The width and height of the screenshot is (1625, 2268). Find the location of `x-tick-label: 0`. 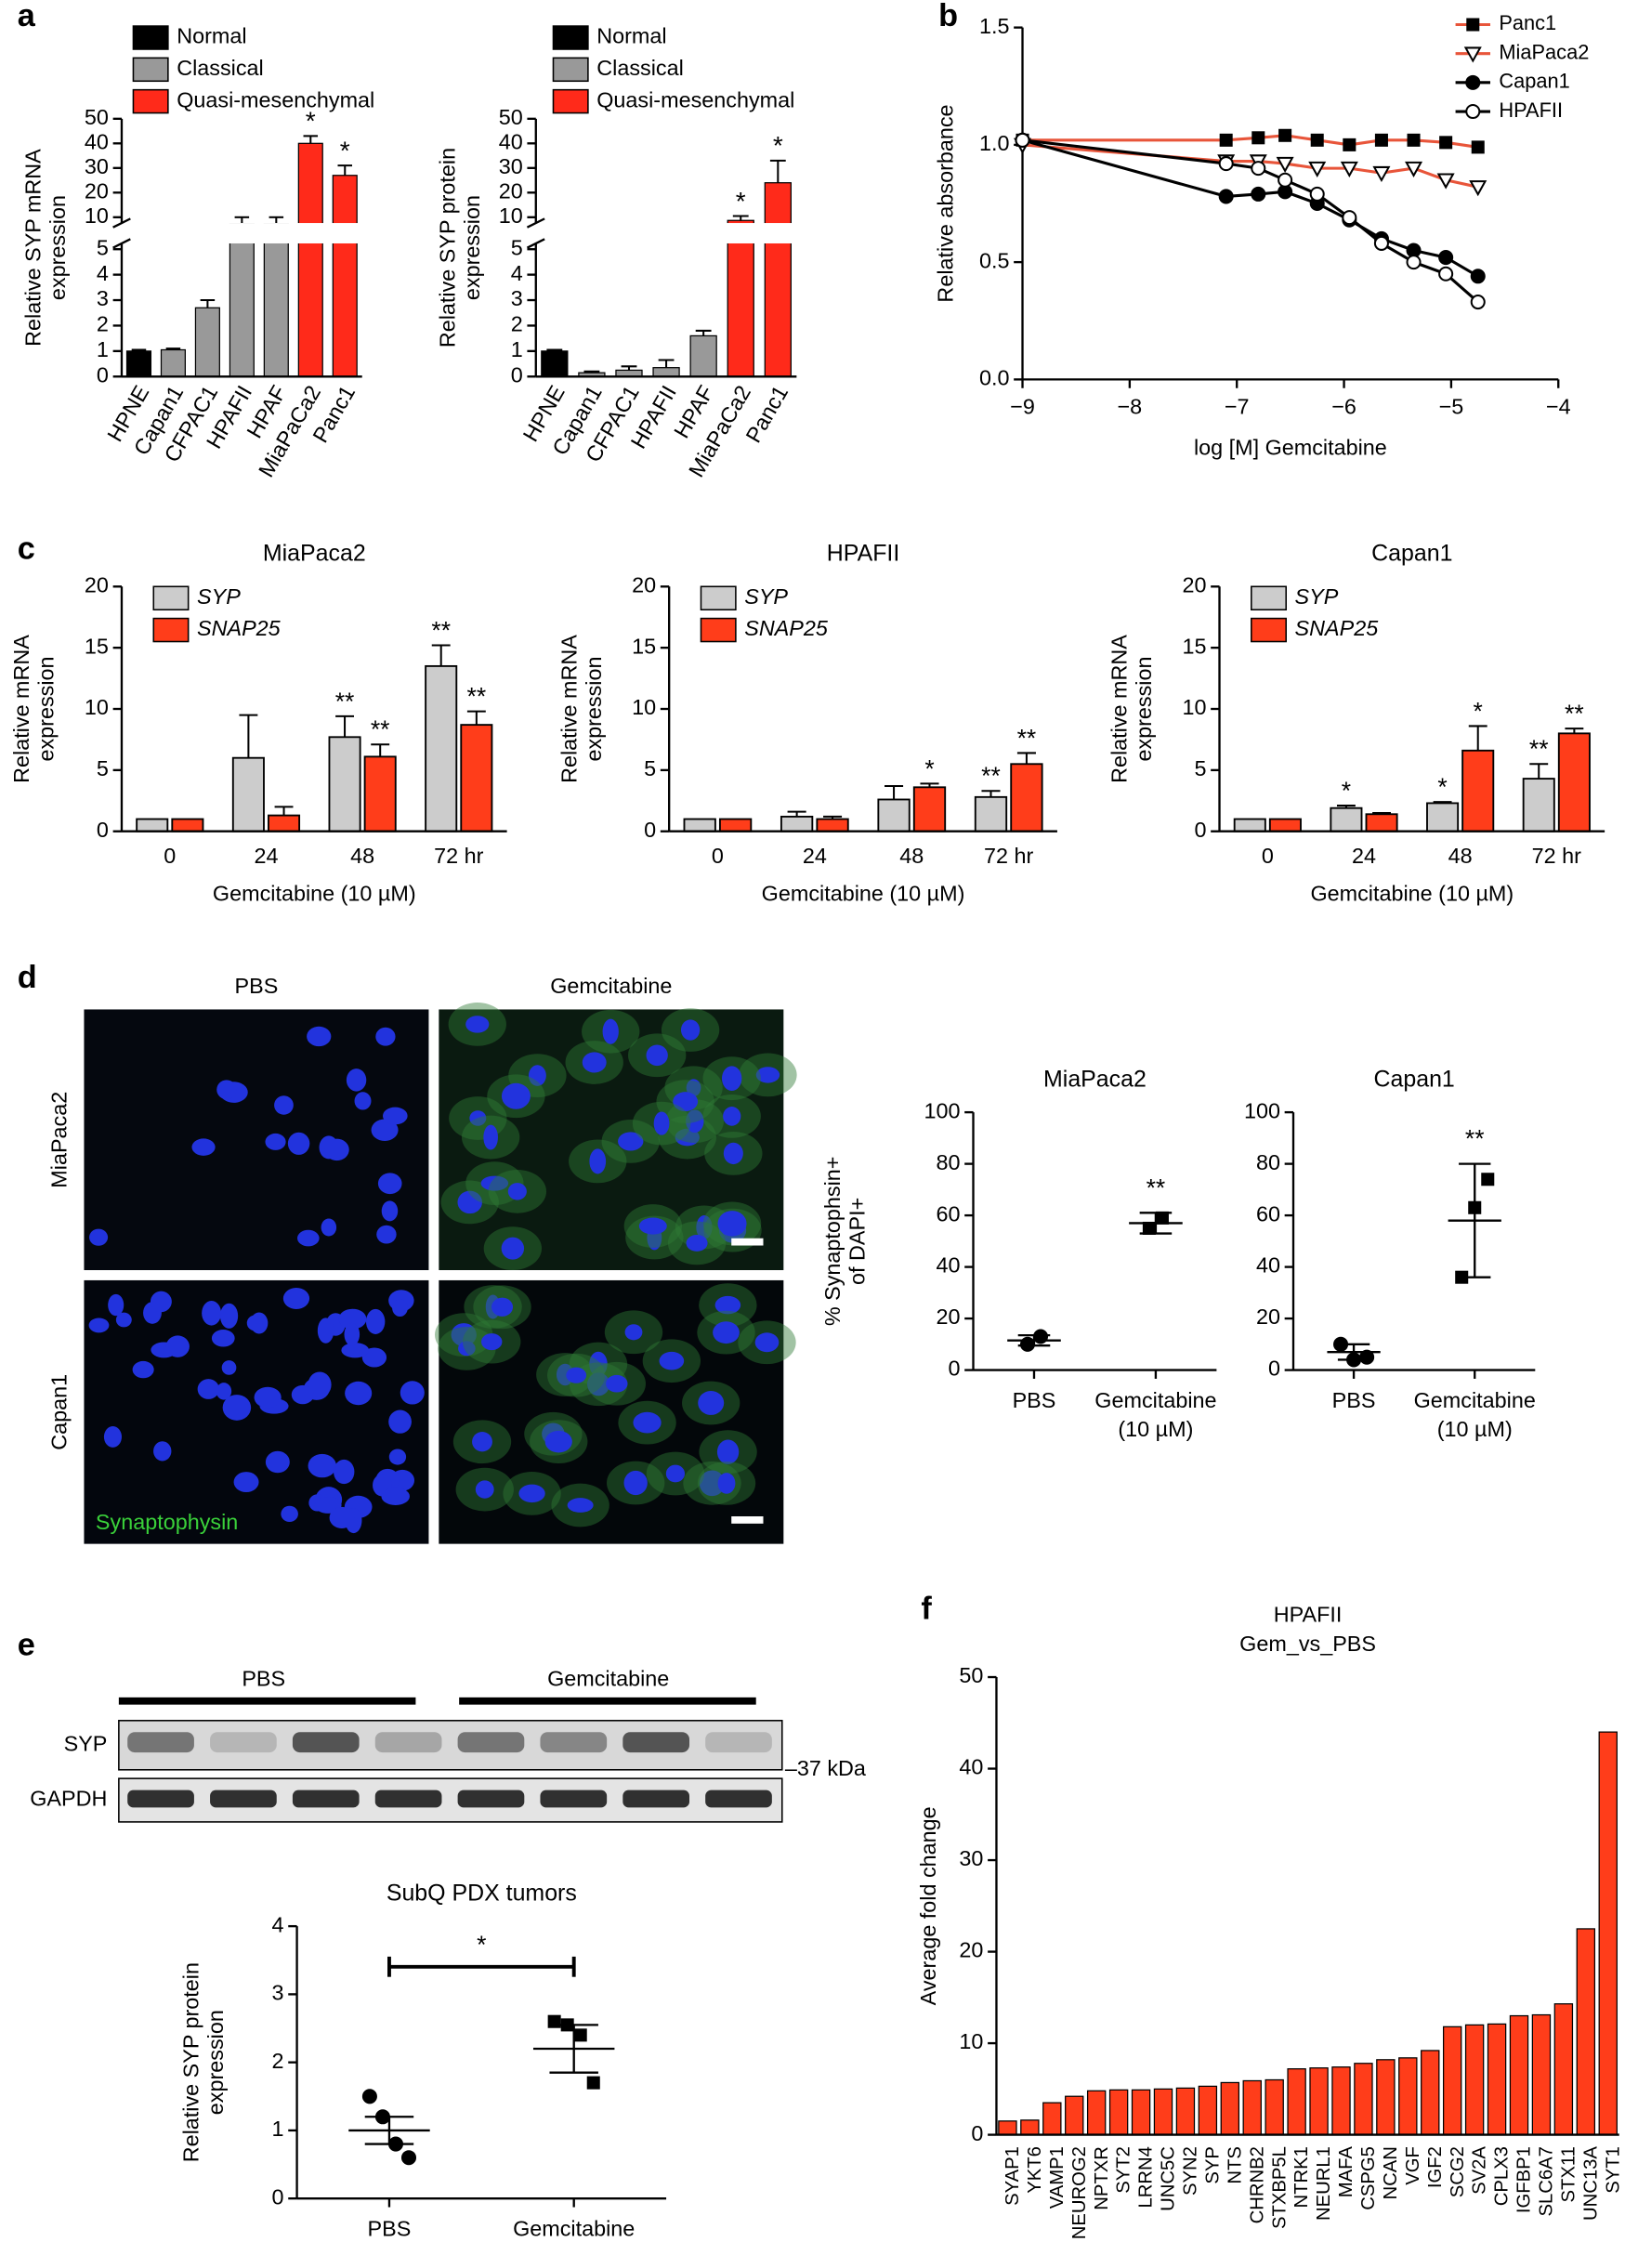

x-tick-label: 0 is located at coordinates (718, 856).